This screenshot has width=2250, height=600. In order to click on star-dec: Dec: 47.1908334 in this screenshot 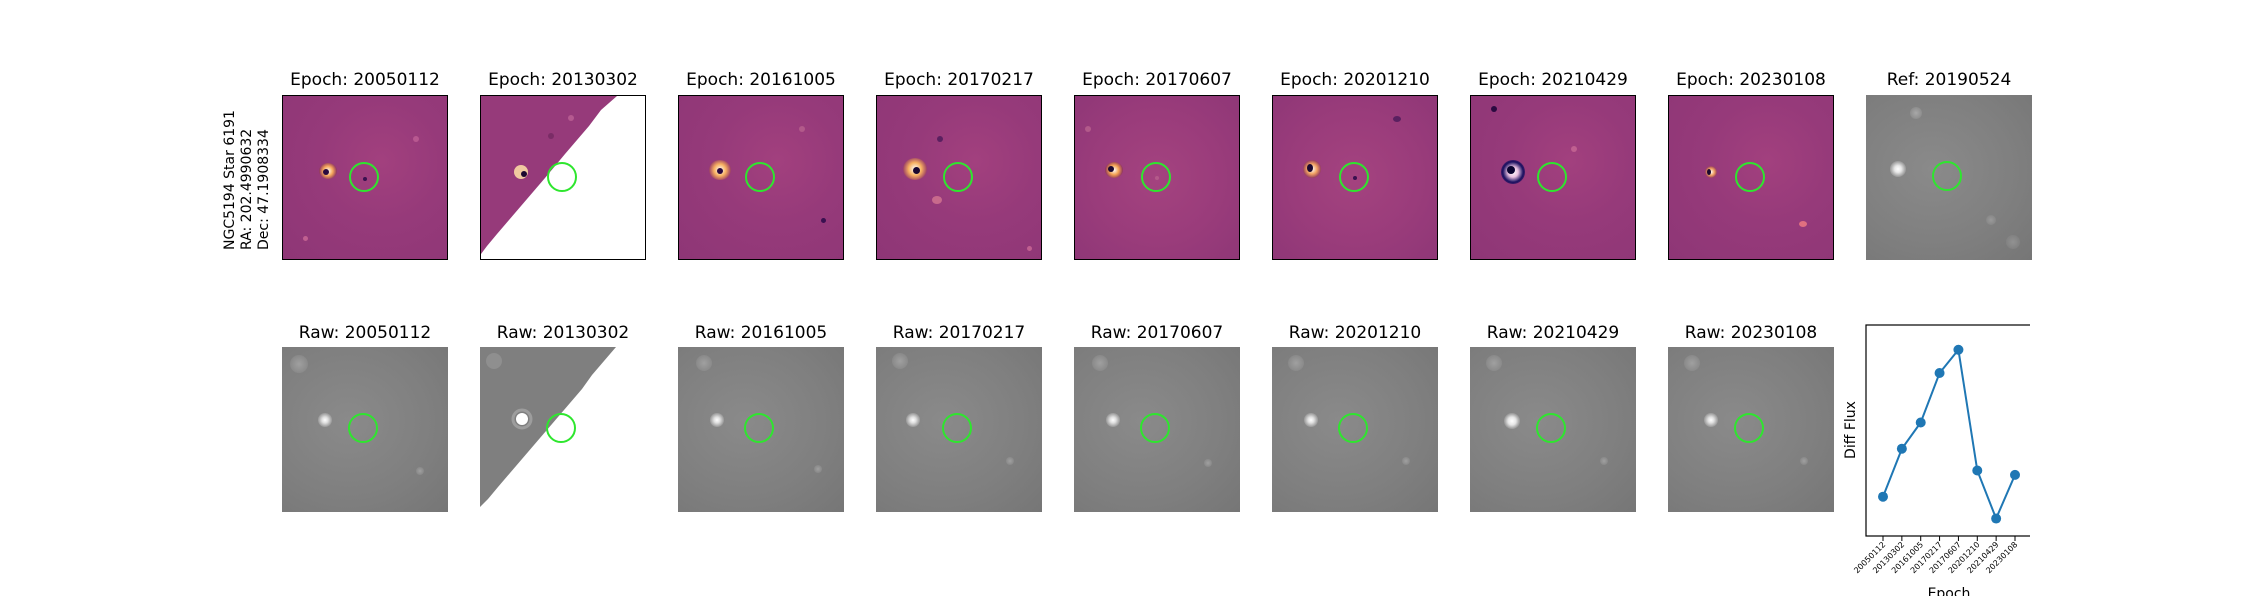, I will do `click(264, 189)`.